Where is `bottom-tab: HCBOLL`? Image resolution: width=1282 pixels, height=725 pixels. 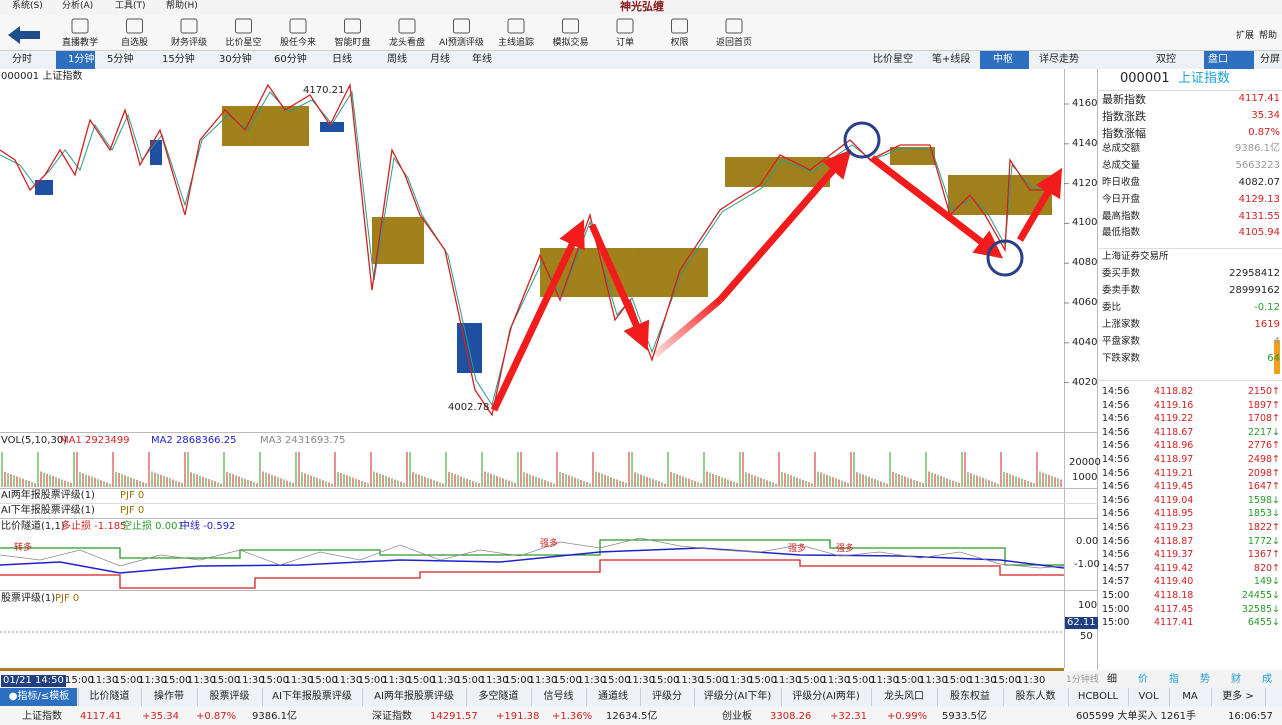 bottom-tab: HCBOLL is located at coordinates (1098, 696).